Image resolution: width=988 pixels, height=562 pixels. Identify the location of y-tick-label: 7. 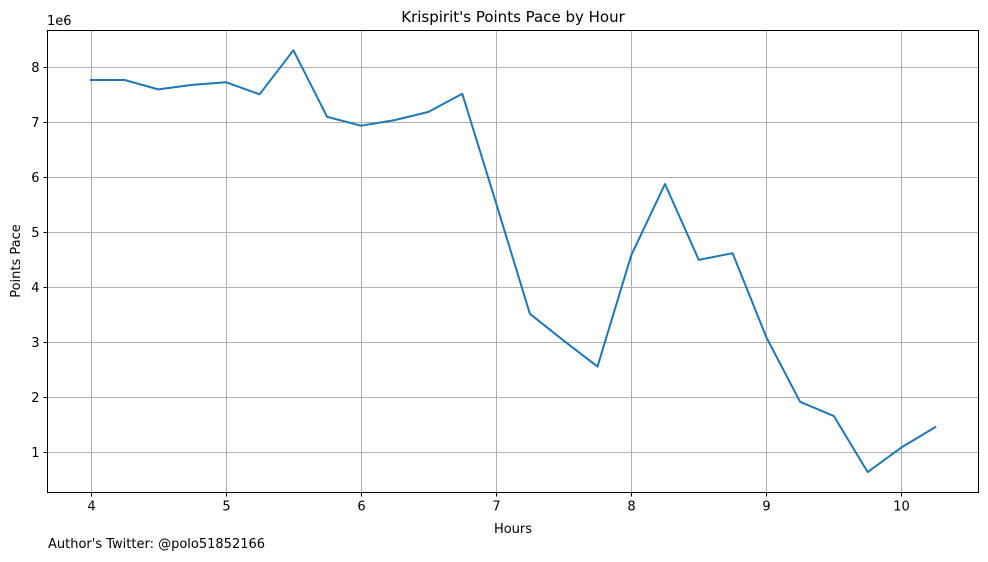
(35, 123).